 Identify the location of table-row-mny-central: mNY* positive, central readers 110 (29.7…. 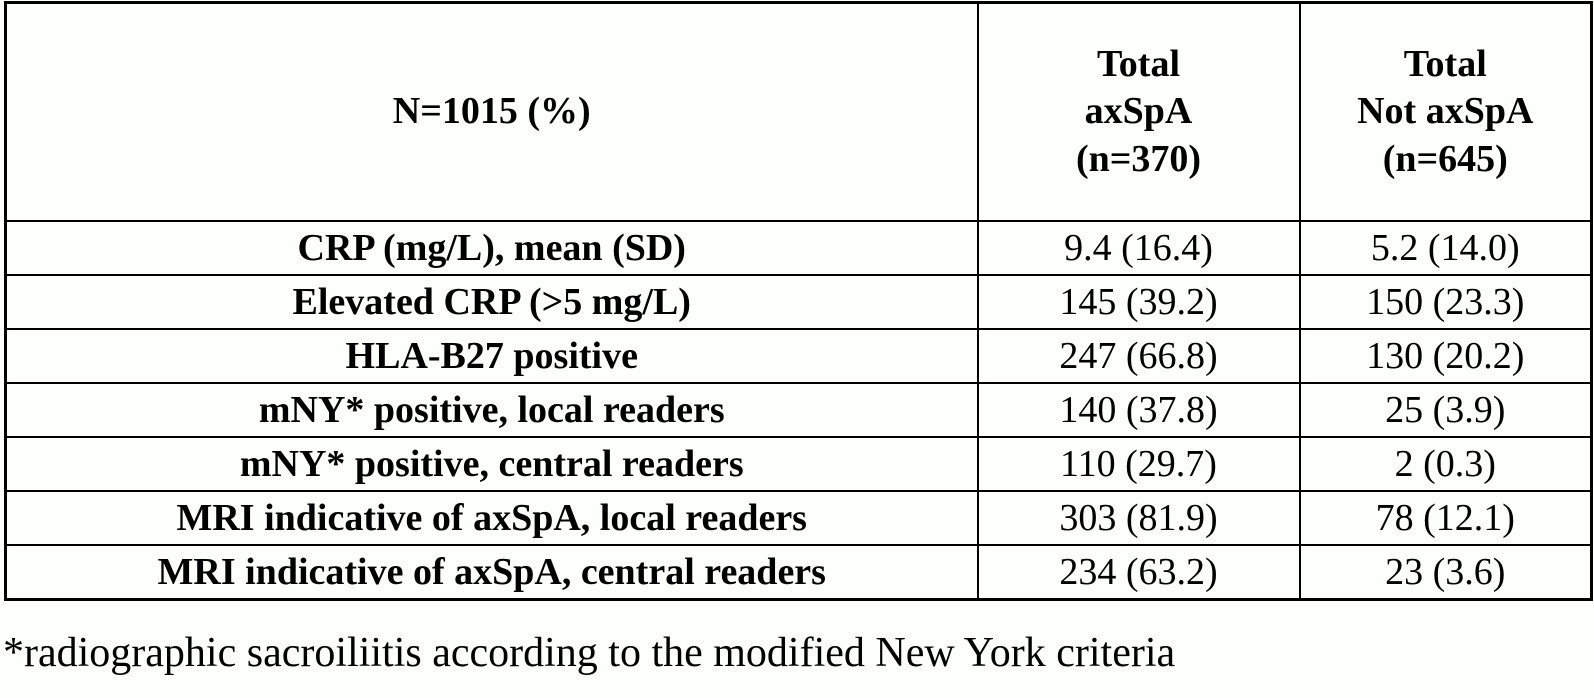
(798, 464).